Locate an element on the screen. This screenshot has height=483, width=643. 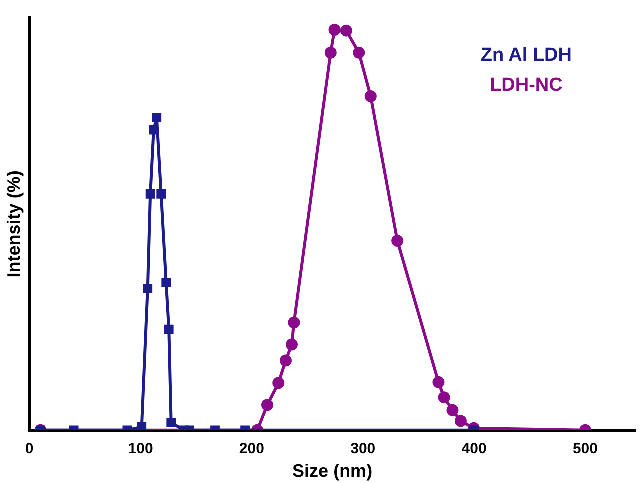
x-tick-label: 100 is located at coordinates (141, 449).